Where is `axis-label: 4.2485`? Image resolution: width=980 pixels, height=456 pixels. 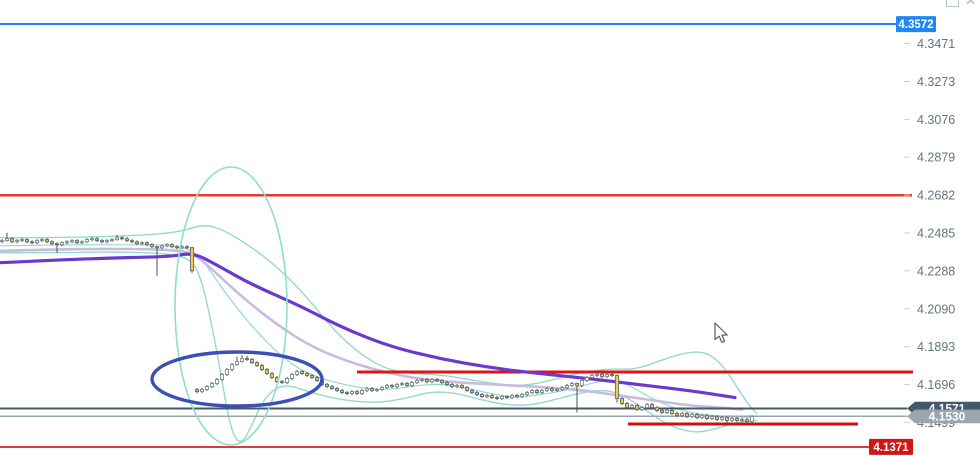 axis-label: 4.2485 is located at coordinates (936, 233).